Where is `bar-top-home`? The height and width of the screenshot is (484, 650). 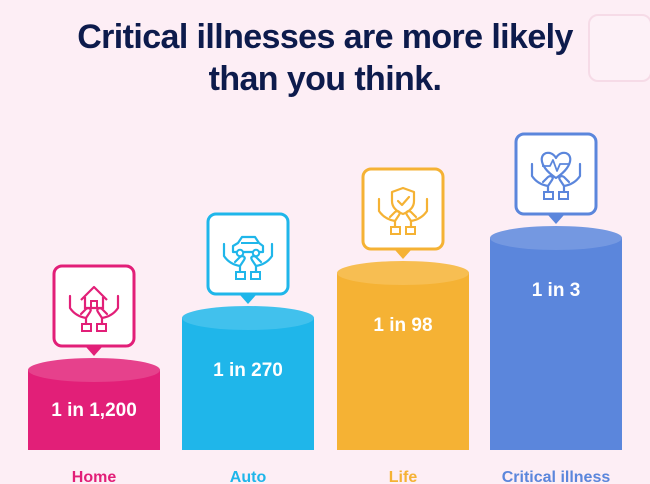
bar-top-home is located at coordinates (94, 370).